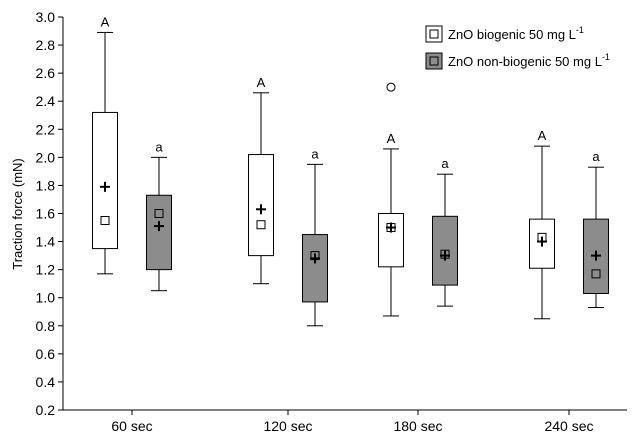 The image size is (635, 433). I want to click on y-tick-label: 0.2, so click(46, 410).